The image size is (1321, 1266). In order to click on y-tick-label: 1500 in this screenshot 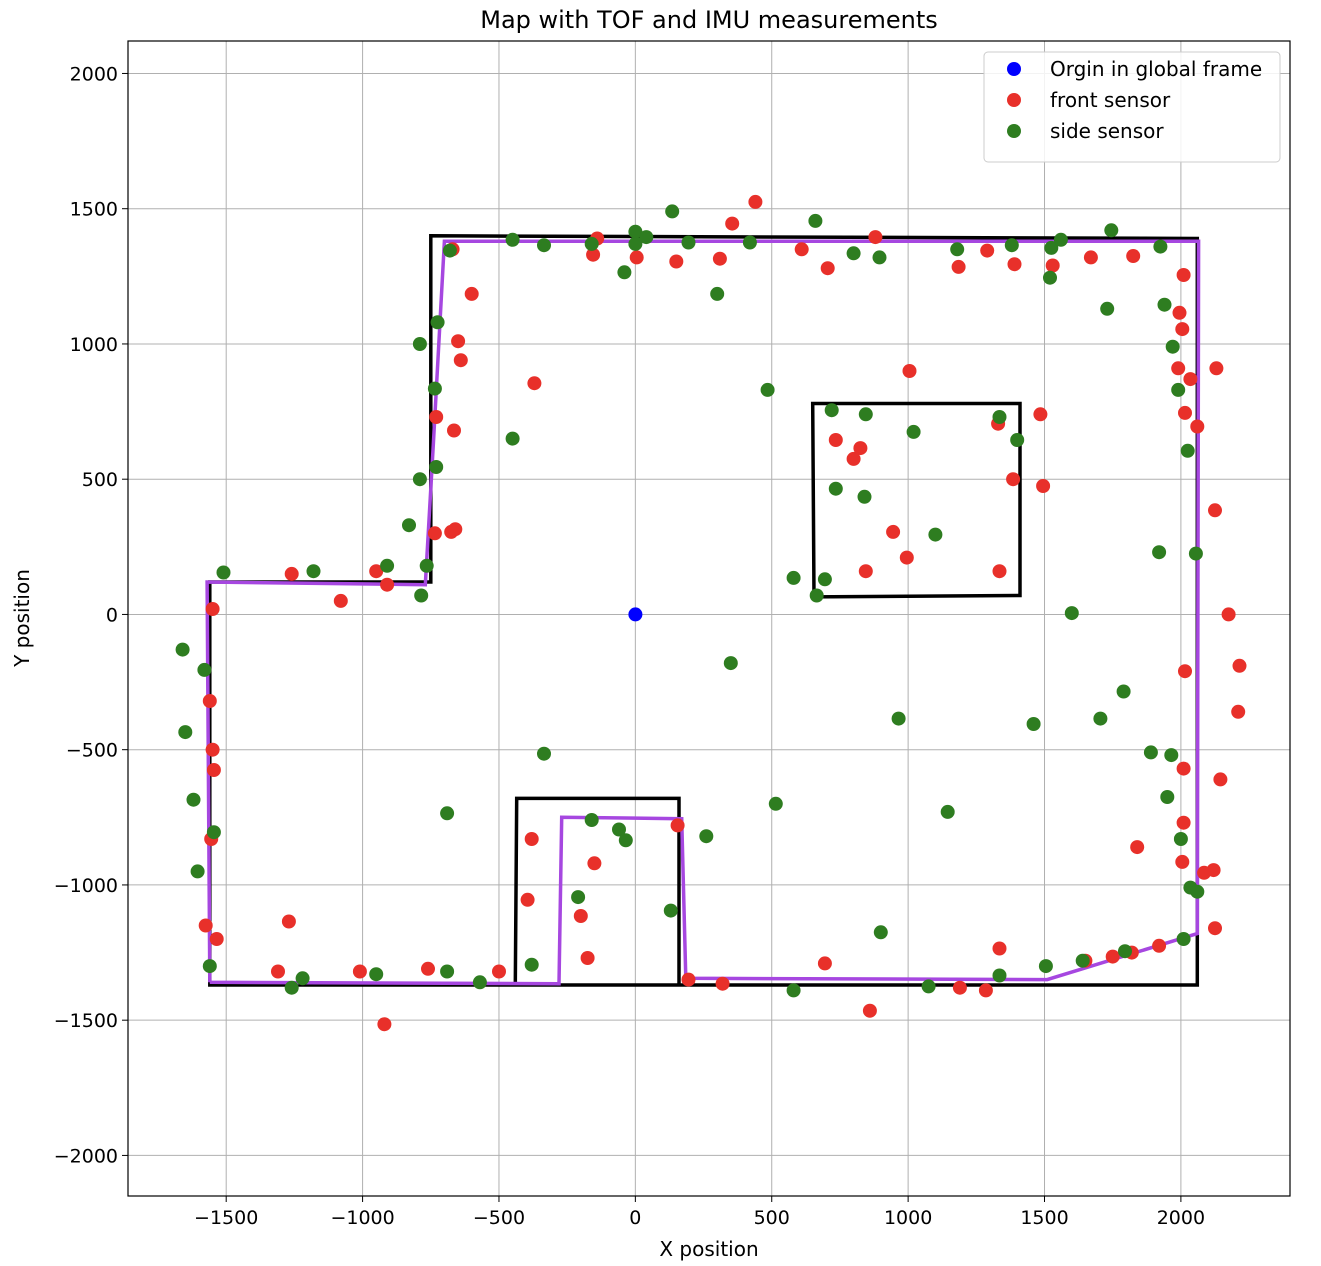, I will do `click(94, 210)`.